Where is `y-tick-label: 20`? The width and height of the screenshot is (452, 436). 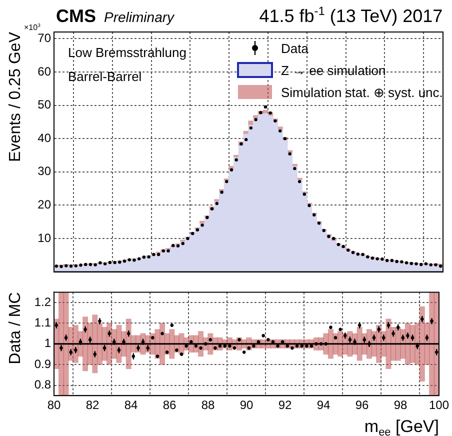
y-tick-label: 20 is located at coordinates (45, 205).